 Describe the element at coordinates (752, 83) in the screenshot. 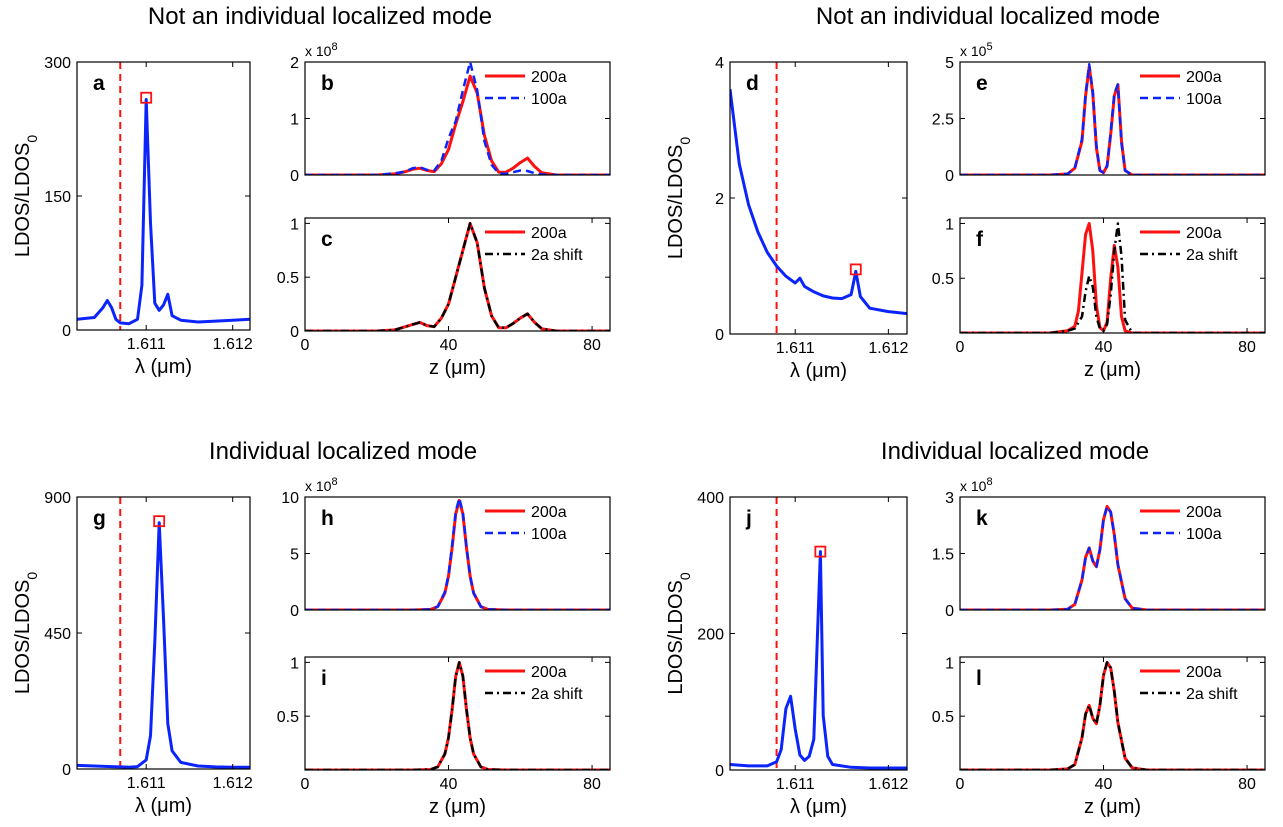

I see `panel-letter-d: d` at that location.